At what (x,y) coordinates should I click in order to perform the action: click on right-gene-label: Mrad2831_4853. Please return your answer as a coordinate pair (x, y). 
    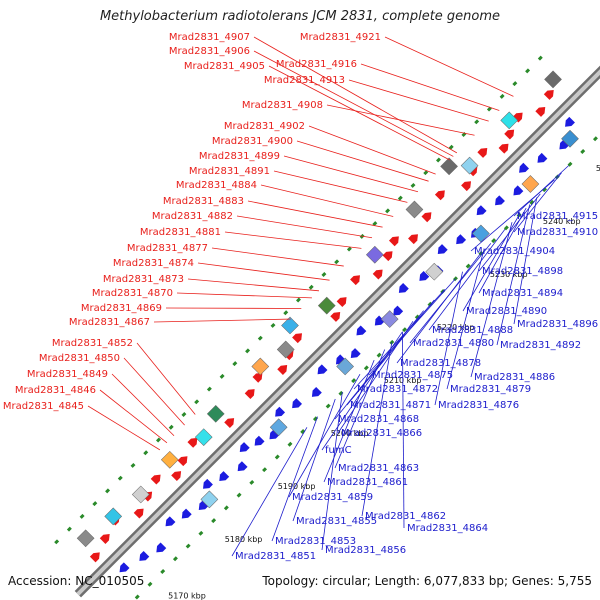
    Looking at the image, I should click on (315, 541).